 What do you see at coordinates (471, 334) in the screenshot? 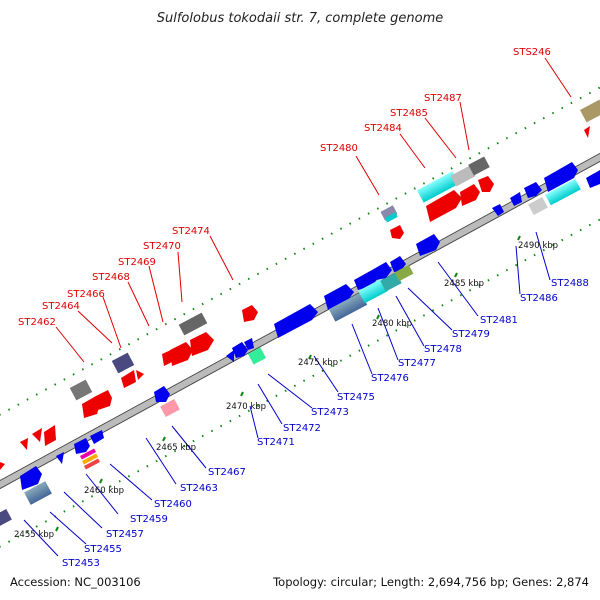
I see `gene-label: ST2479` at bounding box center [471, 334].